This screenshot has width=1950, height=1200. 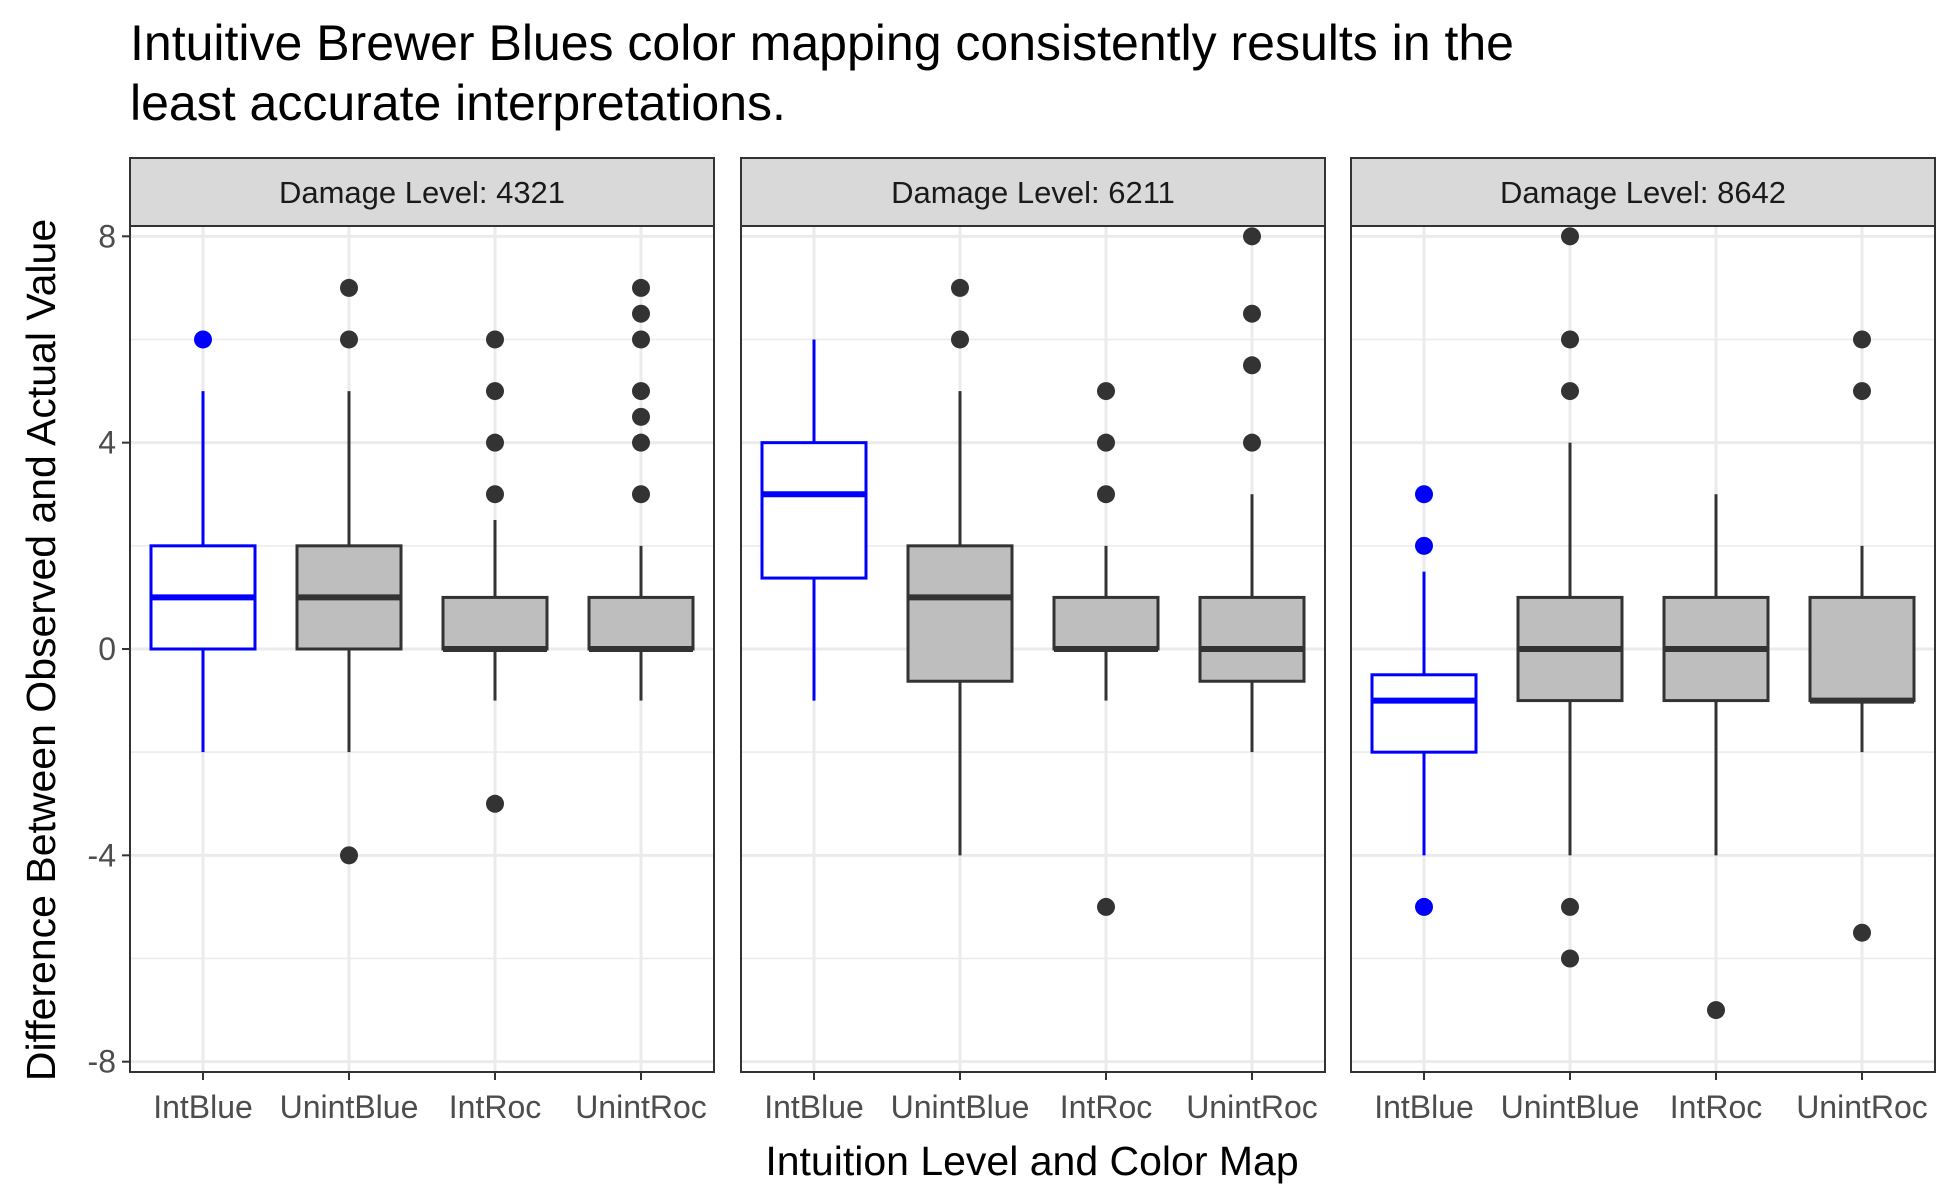 I want to click on strip-label: Damage Level: 6211, so click(x=1033, y=192).